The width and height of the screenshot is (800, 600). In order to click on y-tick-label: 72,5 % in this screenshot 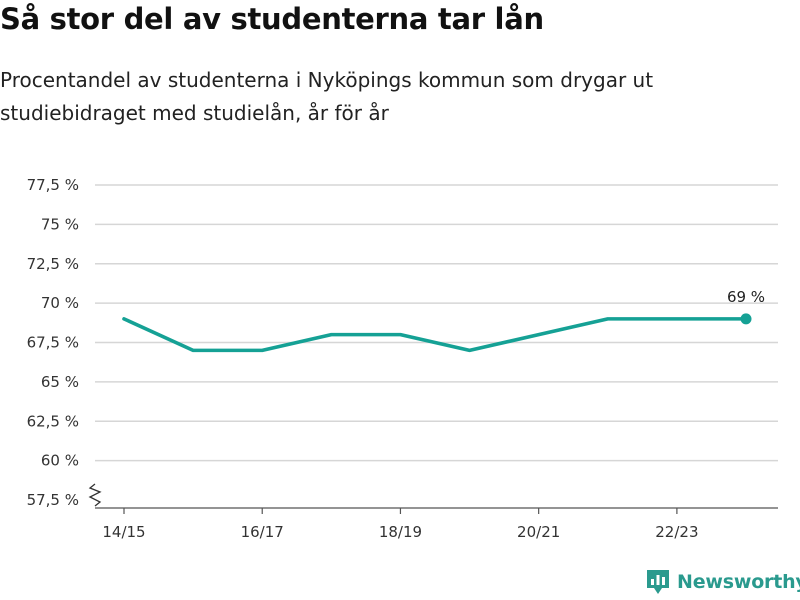, I will do `click(53, 264)`.